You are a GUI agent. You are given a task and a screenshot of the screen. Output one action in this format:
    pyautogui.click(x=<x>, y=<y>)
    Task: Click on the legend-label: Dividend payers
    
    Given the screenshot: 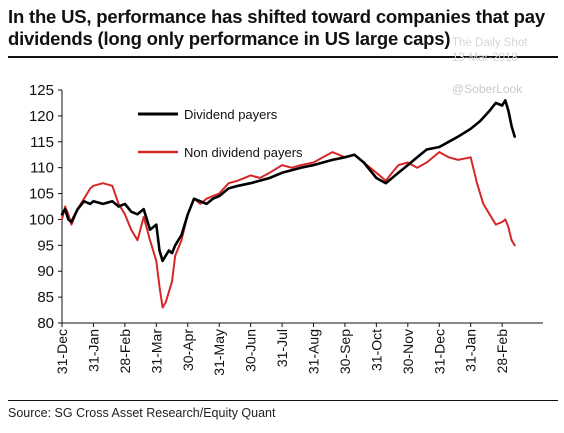 What is the action you would take?
    pyautogui.click(x=231, y=114)
    